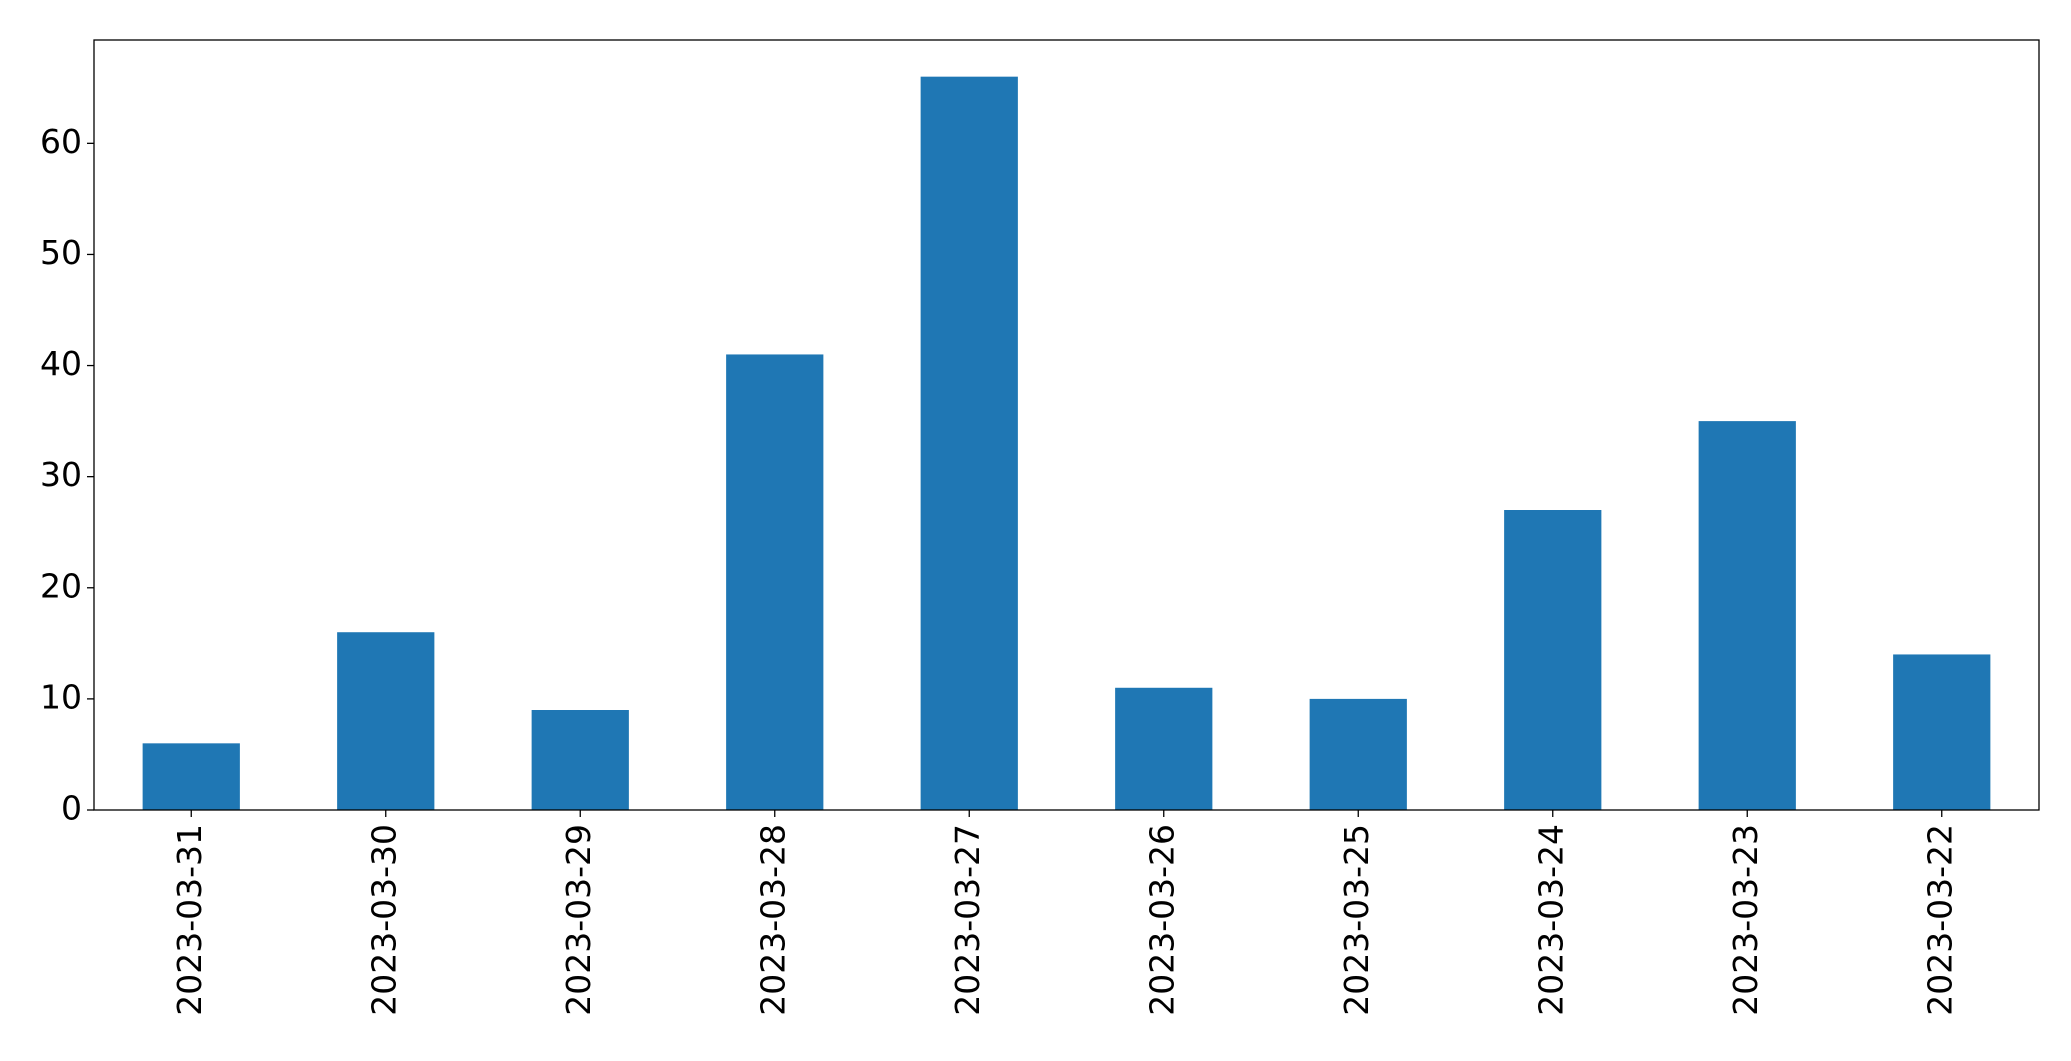 Image resolution: width=2071 pixels, height=1061 pixels. What do you see at coordinates (1161, 920) in the screenshot?
I see `x-tick-label: 2023-03-26` at bounding box center [1161, 920].